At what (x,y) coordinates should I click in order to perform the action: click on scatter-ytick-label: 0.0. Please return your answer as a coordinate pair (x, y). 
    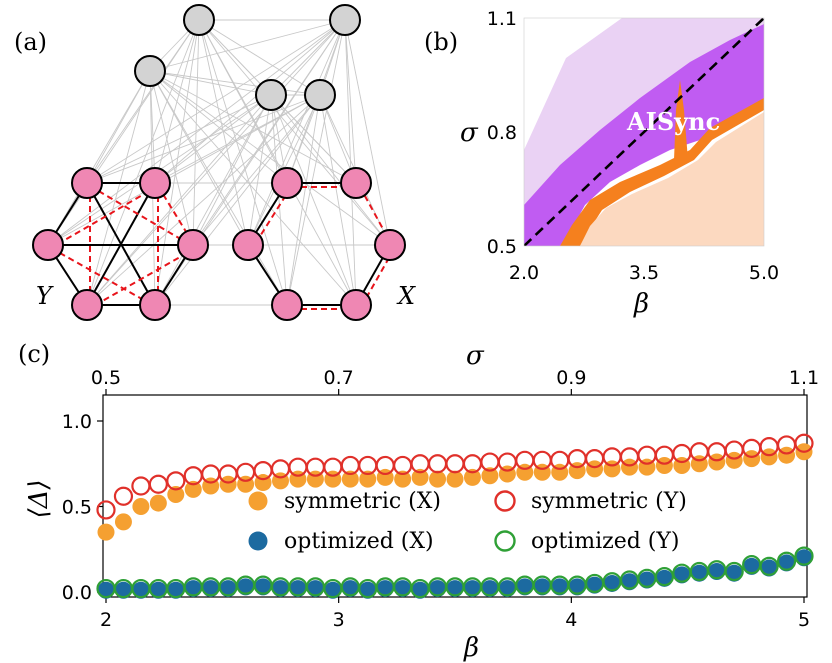
    Looking at the image, I should click on (77, 593).